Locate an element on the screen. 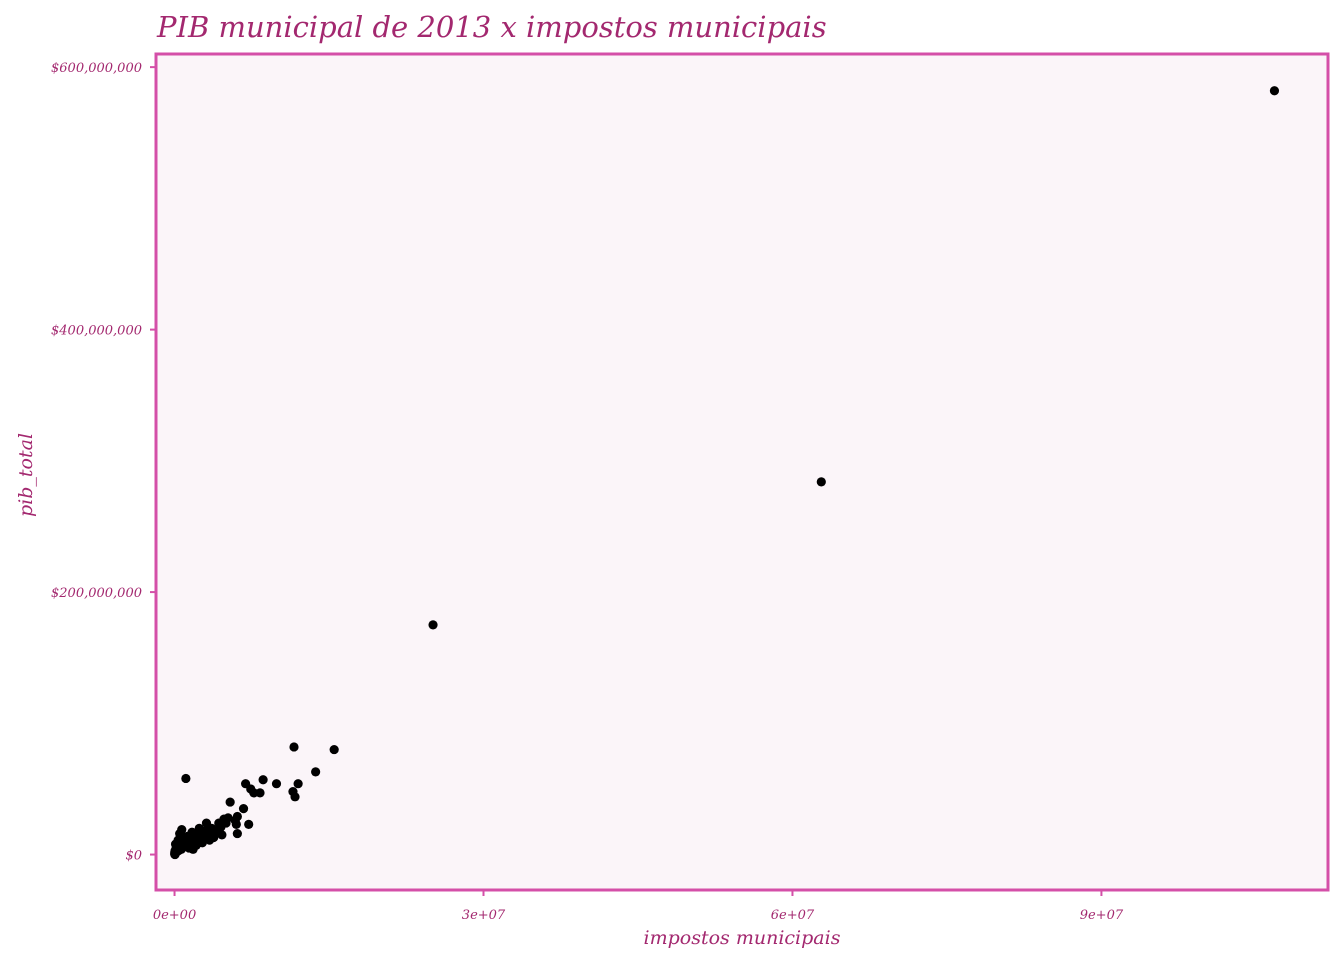 This screenshot has height=960, width=1344. y-axis-label: pib_total is located at coordinates (26, 475).